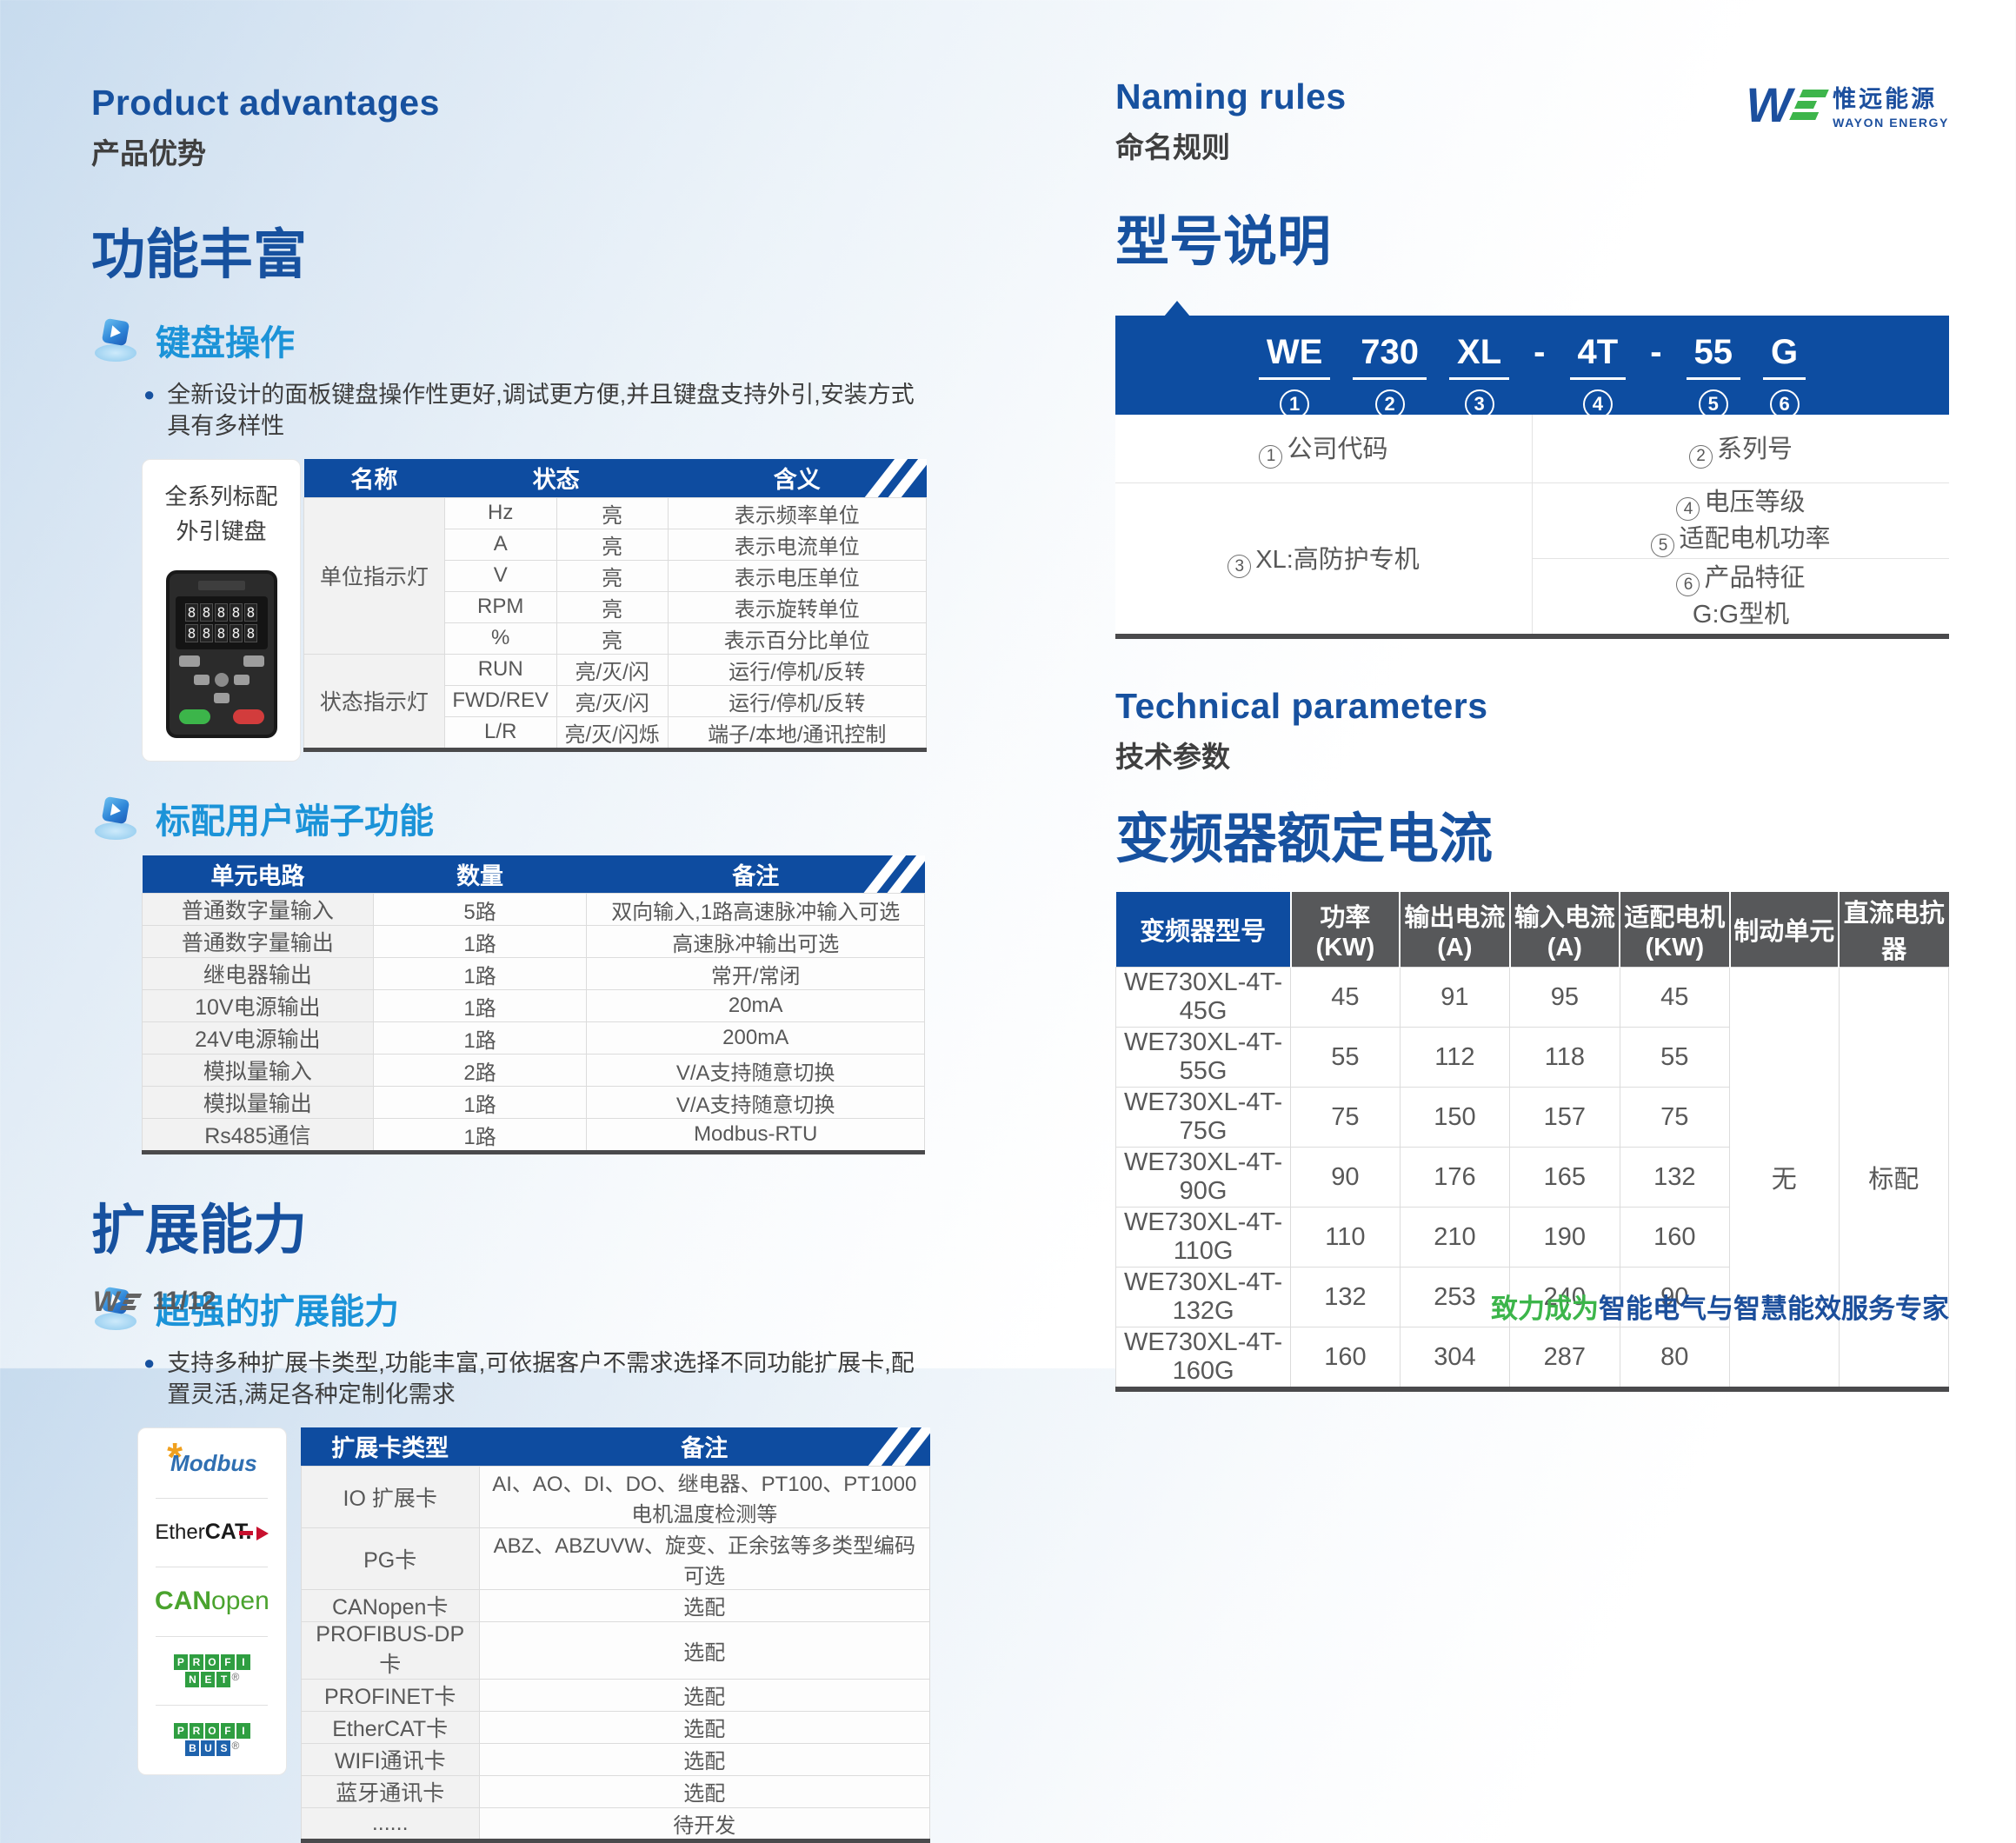  What do you see at coordinates (374, 478) in the screenshot?
I see `col-header-name: 名称` at bounding box center [374, 478].